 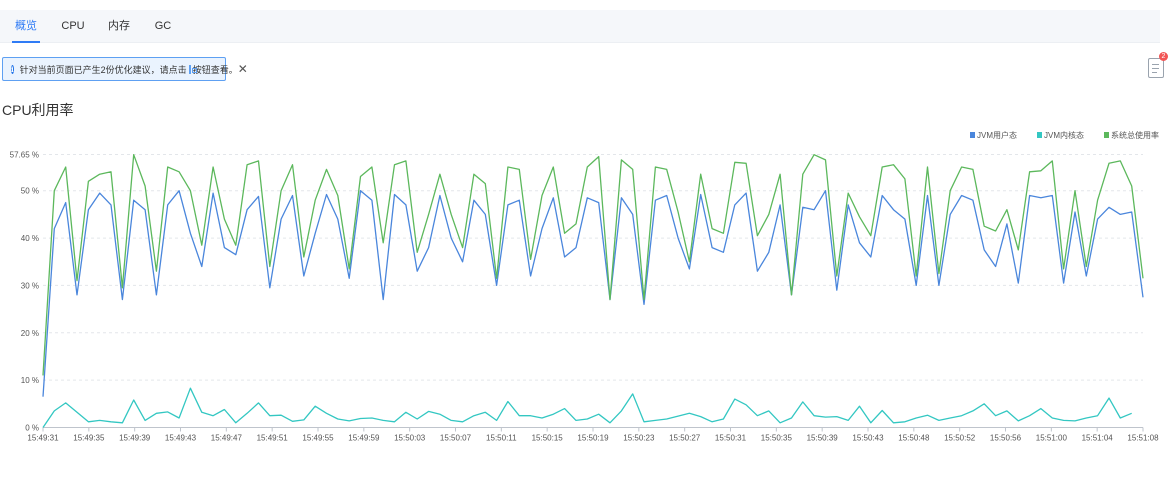 What do you see at coordinates (30, 191) in the screenshot?
I see `y-tick-label: 50 %` at bounding box center [30, 191].